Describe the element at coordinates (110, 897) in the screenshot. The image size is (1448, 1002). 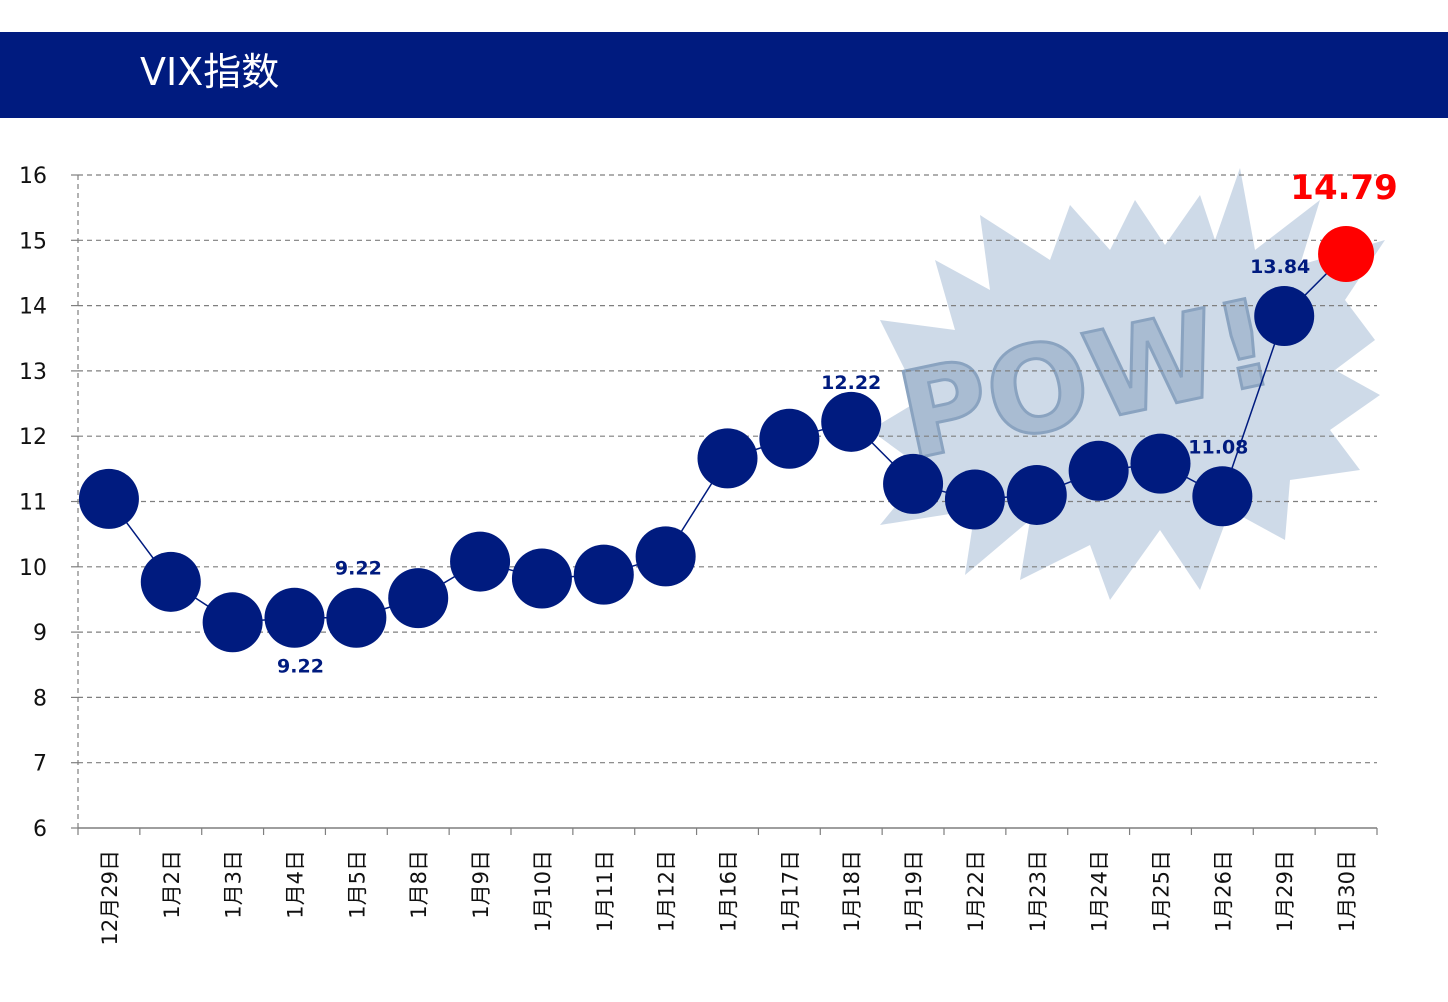
I see `x-tick-label: 12月29日` at that location.